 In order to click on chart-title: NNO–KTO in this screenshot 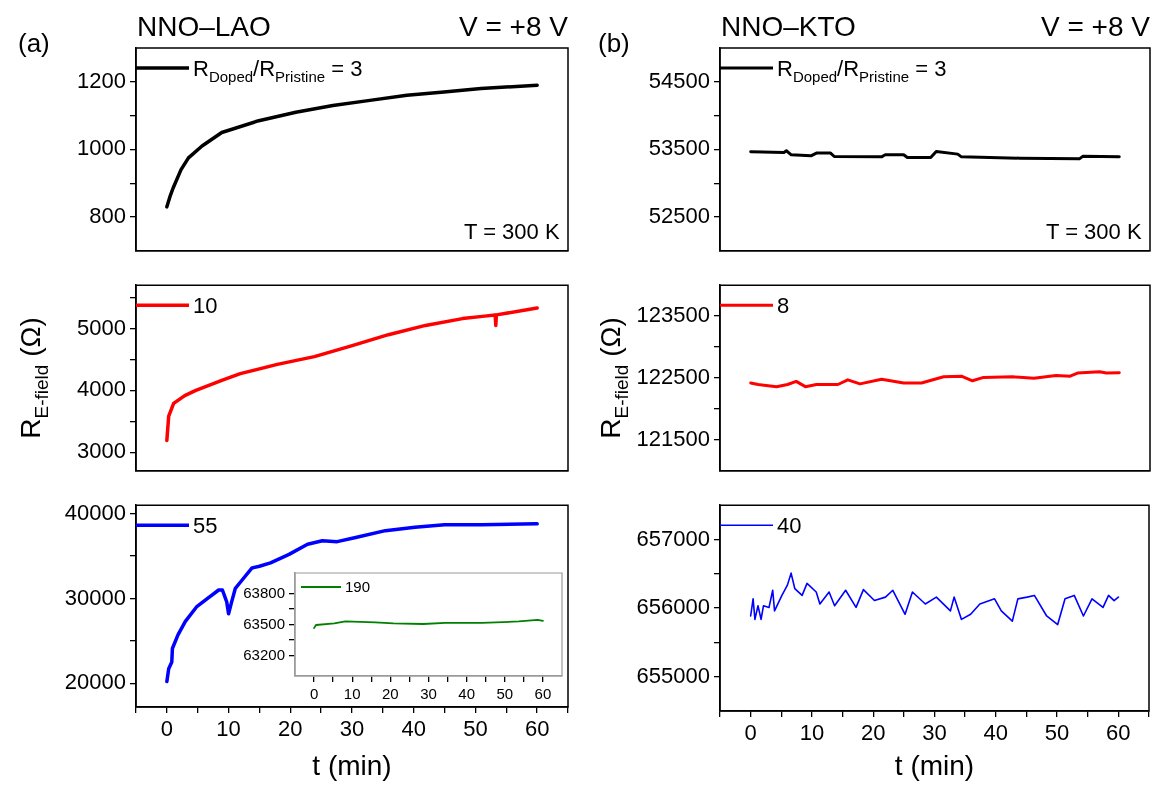, I will do `click(788, 26)`.